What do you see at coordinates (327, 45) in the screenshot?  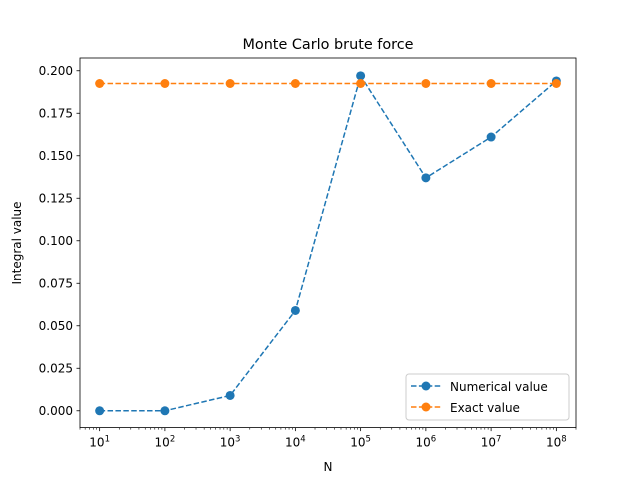 I see `chart-title: Monte Carlo brute force` at bounding box center [327, 45].